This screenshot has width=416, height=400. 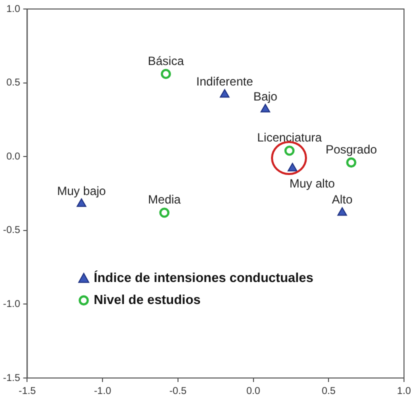 What do you see at coordinates (13, 83) in the screenshot?
I see `y-tick-label: 0.5` at bounding box center [13, 83].